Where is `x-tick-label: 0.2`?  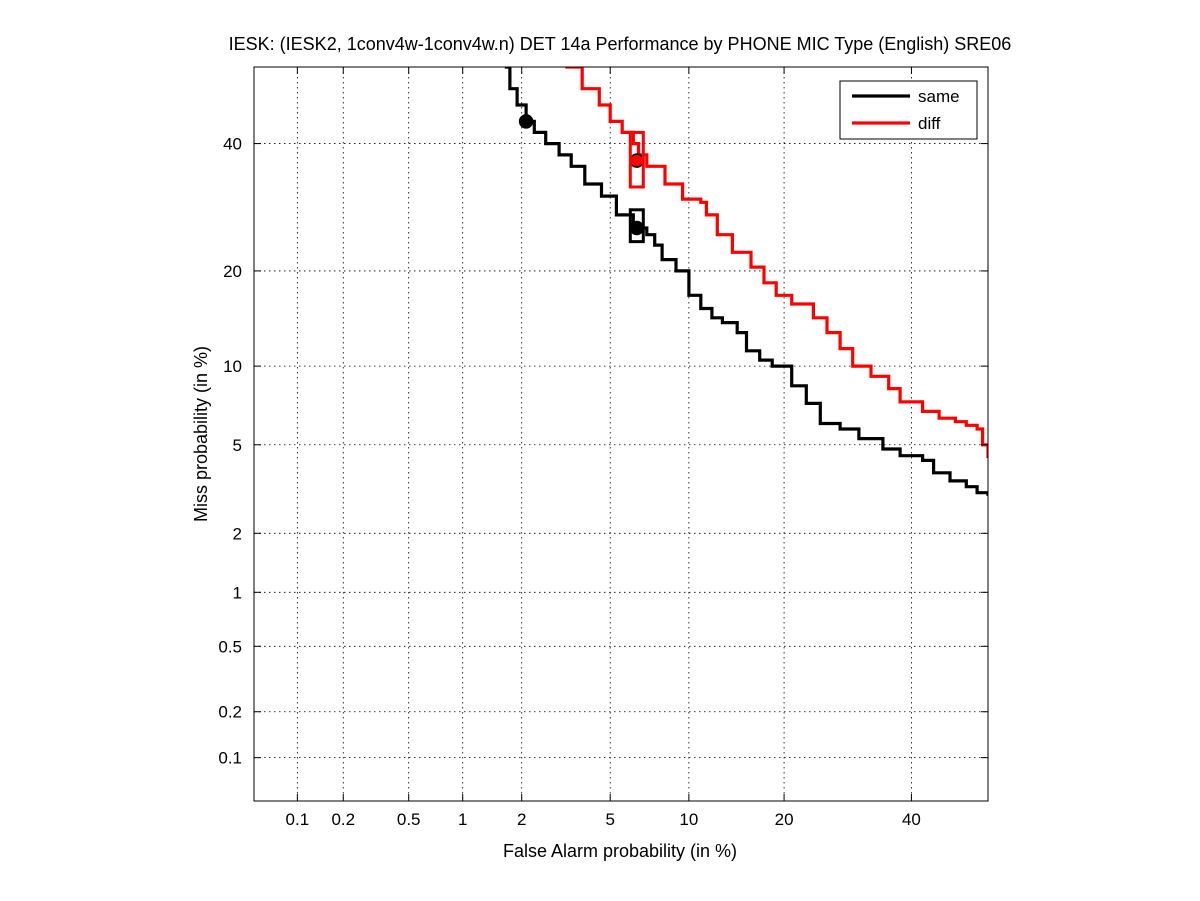
x-tick-label: 0.2 is located at coordinates (343, 819).